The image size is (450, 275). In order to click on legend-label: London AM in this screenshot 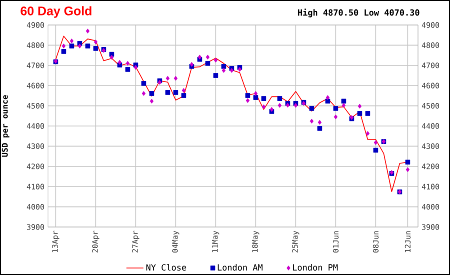, I will do `click(240, 267)`.